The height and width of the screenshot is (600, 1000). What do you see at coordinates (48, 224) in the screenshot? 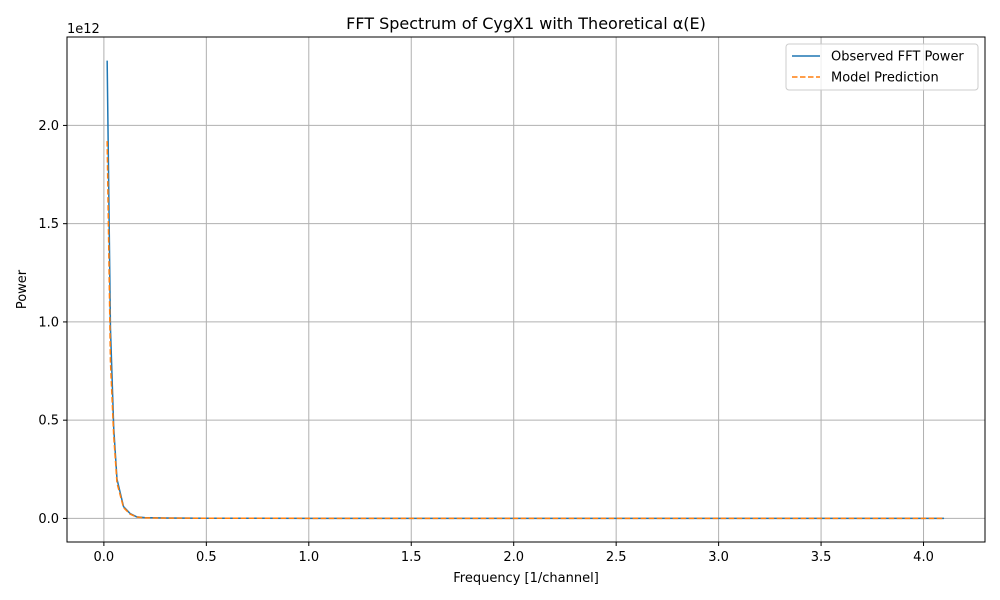
I see `y-tick-label: 1.5` at bounding box center [48, 224].